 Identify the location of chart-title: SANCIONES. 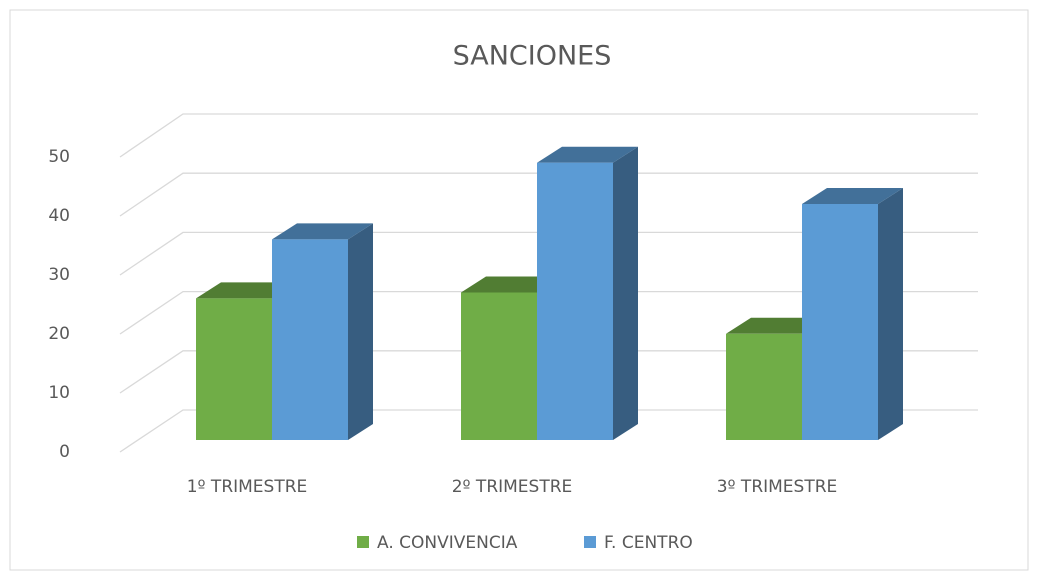
(532, 56).